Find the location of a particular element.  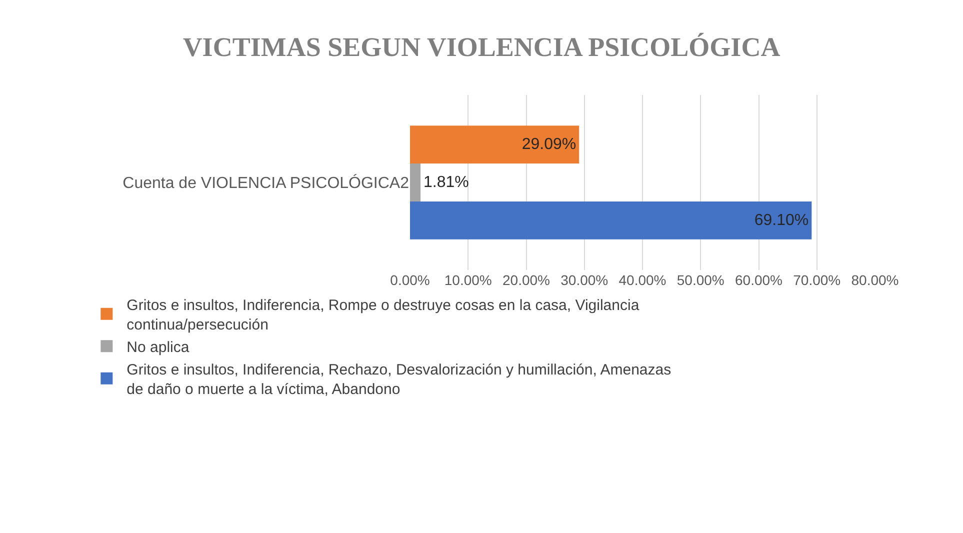

data-label: 1.81% is located at coordinates (446, 182).